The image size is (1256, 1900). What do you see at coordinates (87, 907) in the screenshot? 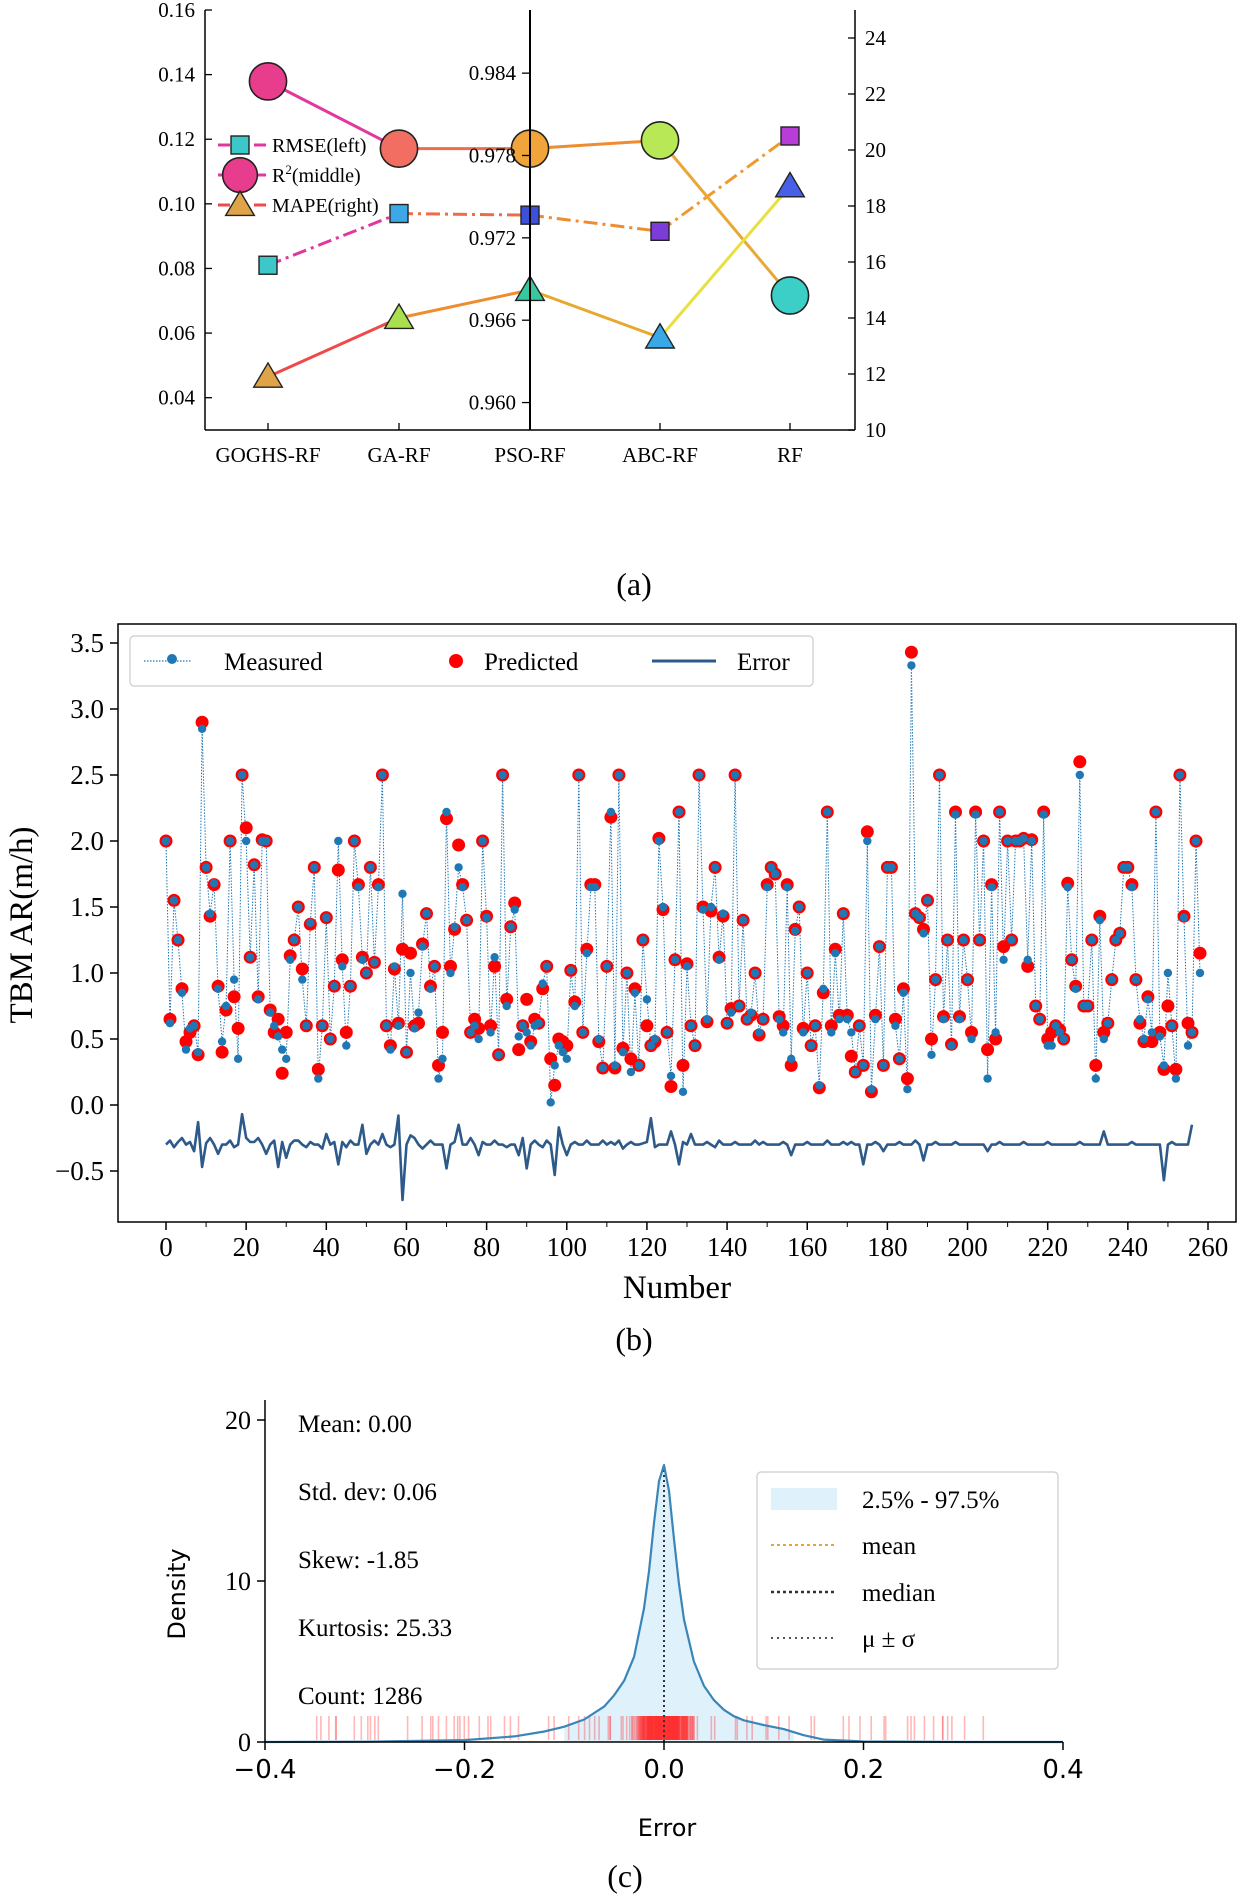
I see `y-tick-label: 1.5` at bounding box center [87, 907].